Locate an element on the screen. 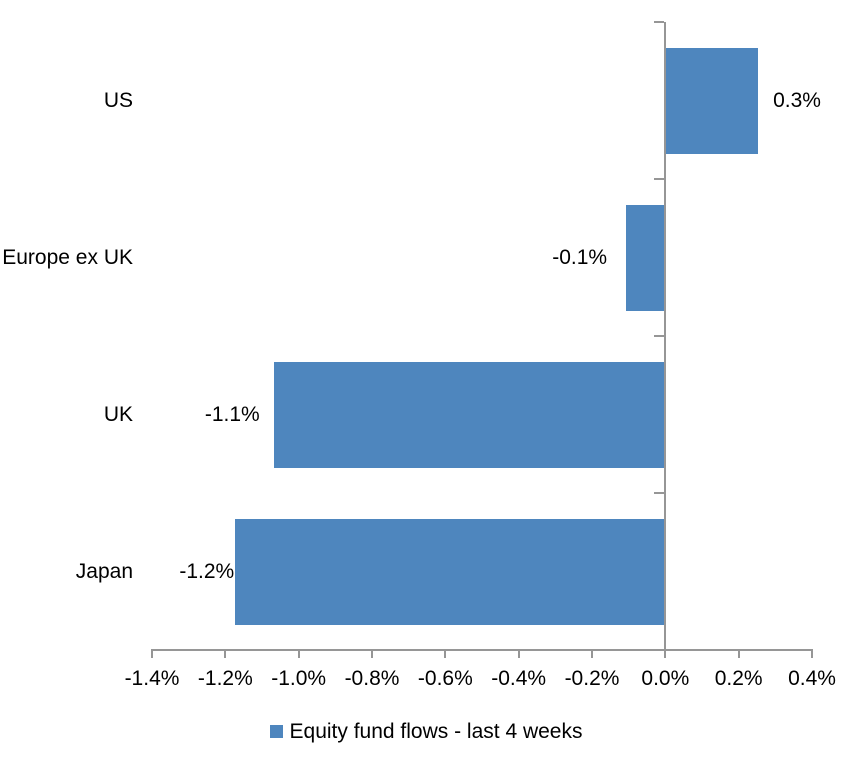  legend: Equity fund flows - last 4 weeks is located at coordinates (426, 731).